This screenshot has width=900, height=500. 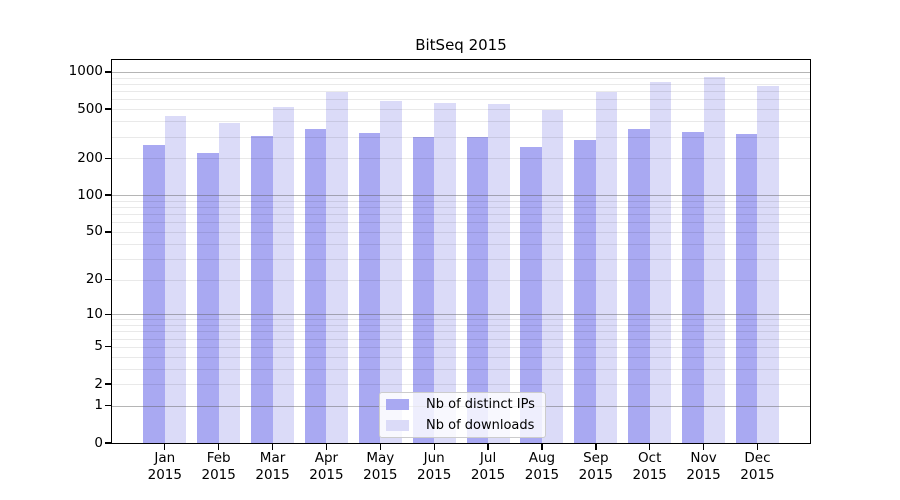 What do you see at coordinates (229, 282) in the screenshot?
I see `bar-feb-downloads` at bounding box center [229, 282].